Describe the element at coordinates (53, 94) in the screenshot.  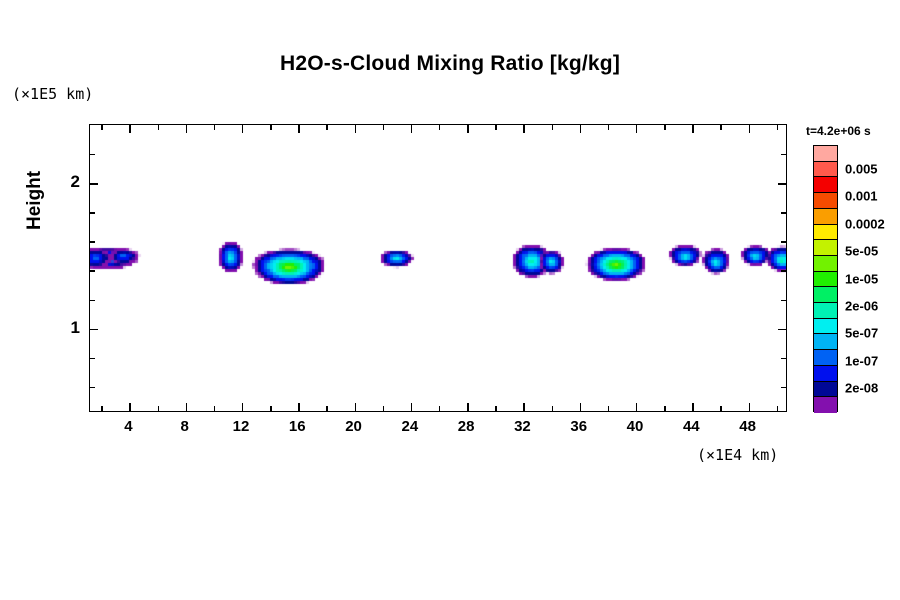
I see `y-axis-unit-label: (×1E5 km)` at that location.